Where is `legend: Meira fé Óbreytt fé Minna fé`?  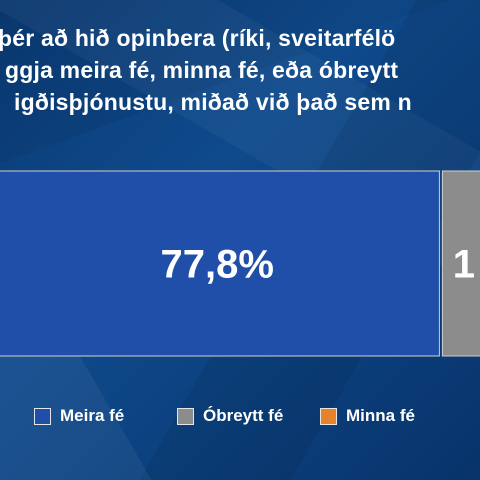 legend: Meira fé Óbreytt fé Minna fé is located at coordinates (240, 416).